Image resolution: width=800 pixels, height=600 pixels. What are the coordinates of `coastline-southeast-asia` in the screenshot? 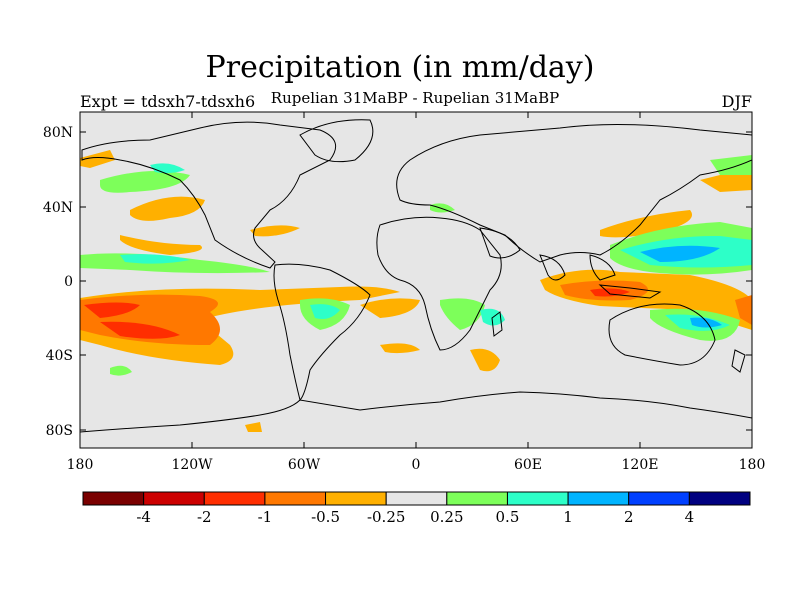 It's located at (602, 267).